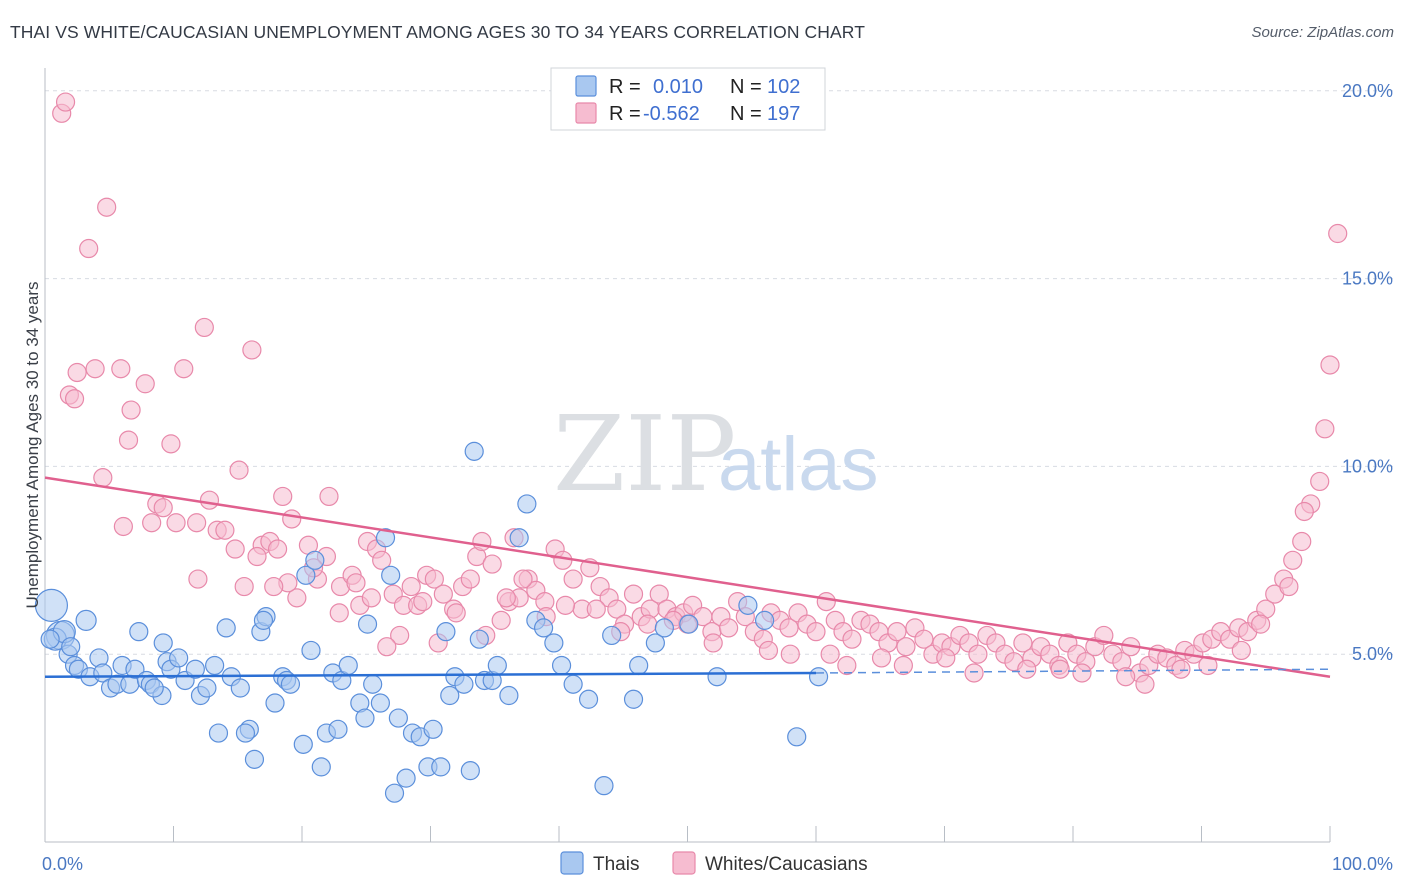 The image size is (1406, 892). Describe the element at coordinates (572, 863) in the screenshot. I see `bottom-legend-thai-swatch` at that location.